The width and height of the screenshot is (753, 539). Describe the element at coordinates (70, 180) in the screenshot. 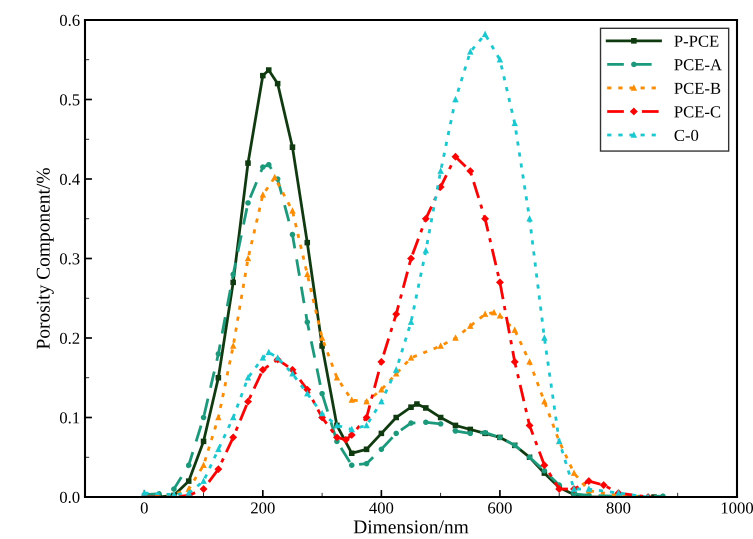

I see `y-tick-label: 0.4` at that location.